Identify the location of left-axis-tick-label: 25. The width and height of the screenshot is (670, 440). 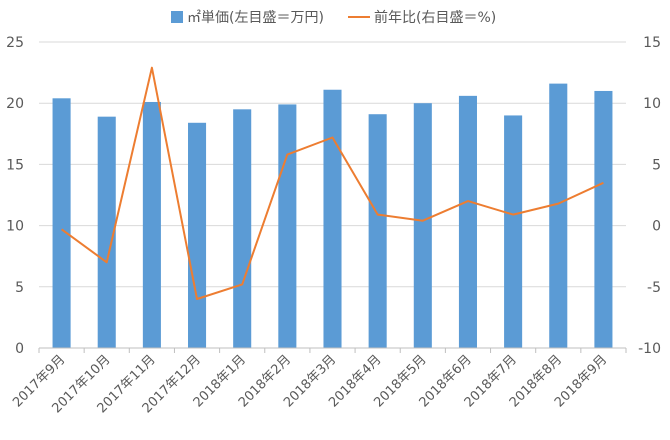
(15, 43).